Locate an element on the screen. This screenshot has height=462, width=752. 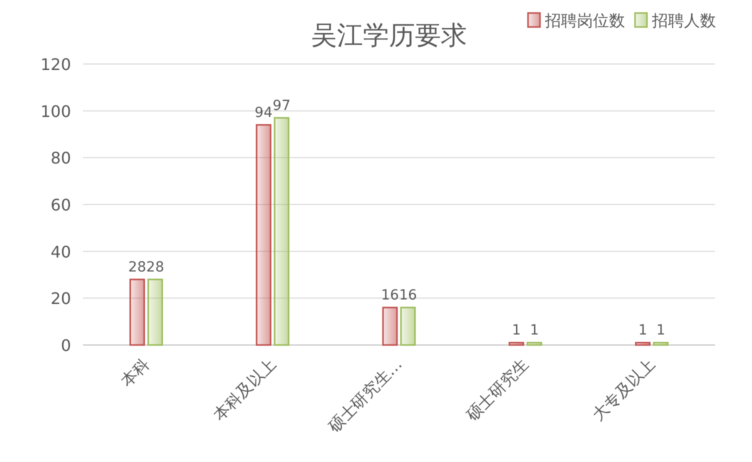
x-tick-label: 本科 is located at coordinates (135, 372).